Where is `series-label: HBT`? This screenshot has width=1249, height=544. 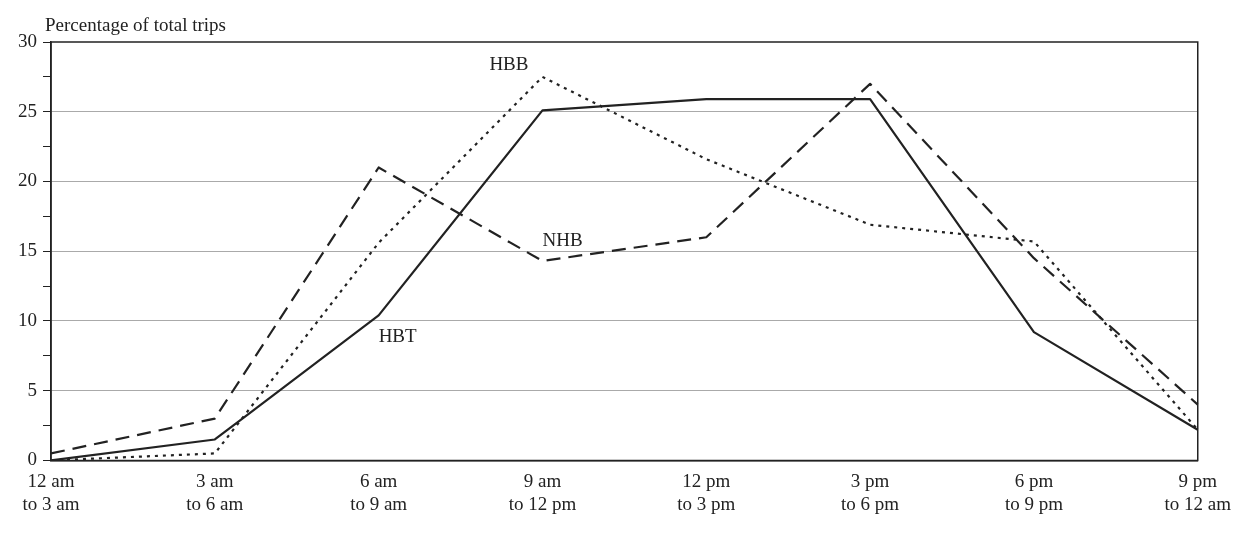
series-label: HBT is located at coordinates (398, 335).